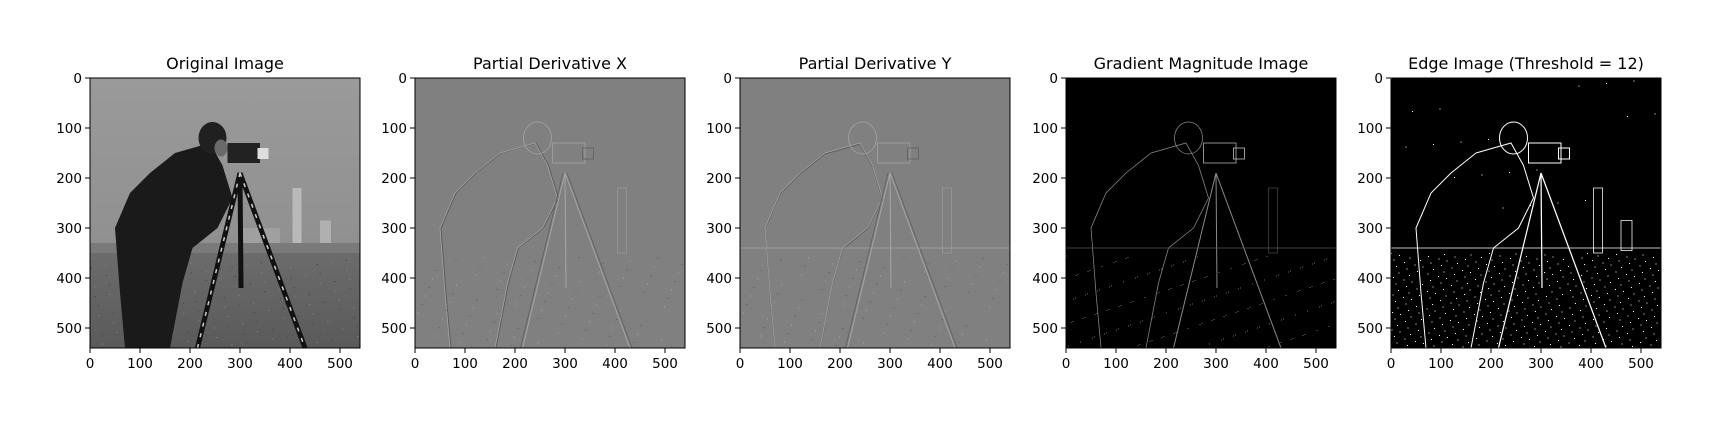 Image resolution: width=1717 pixels, height=427 pixels. I want to click on panel-title: Edge Image (Threshold = 12), so click(1526, 63).